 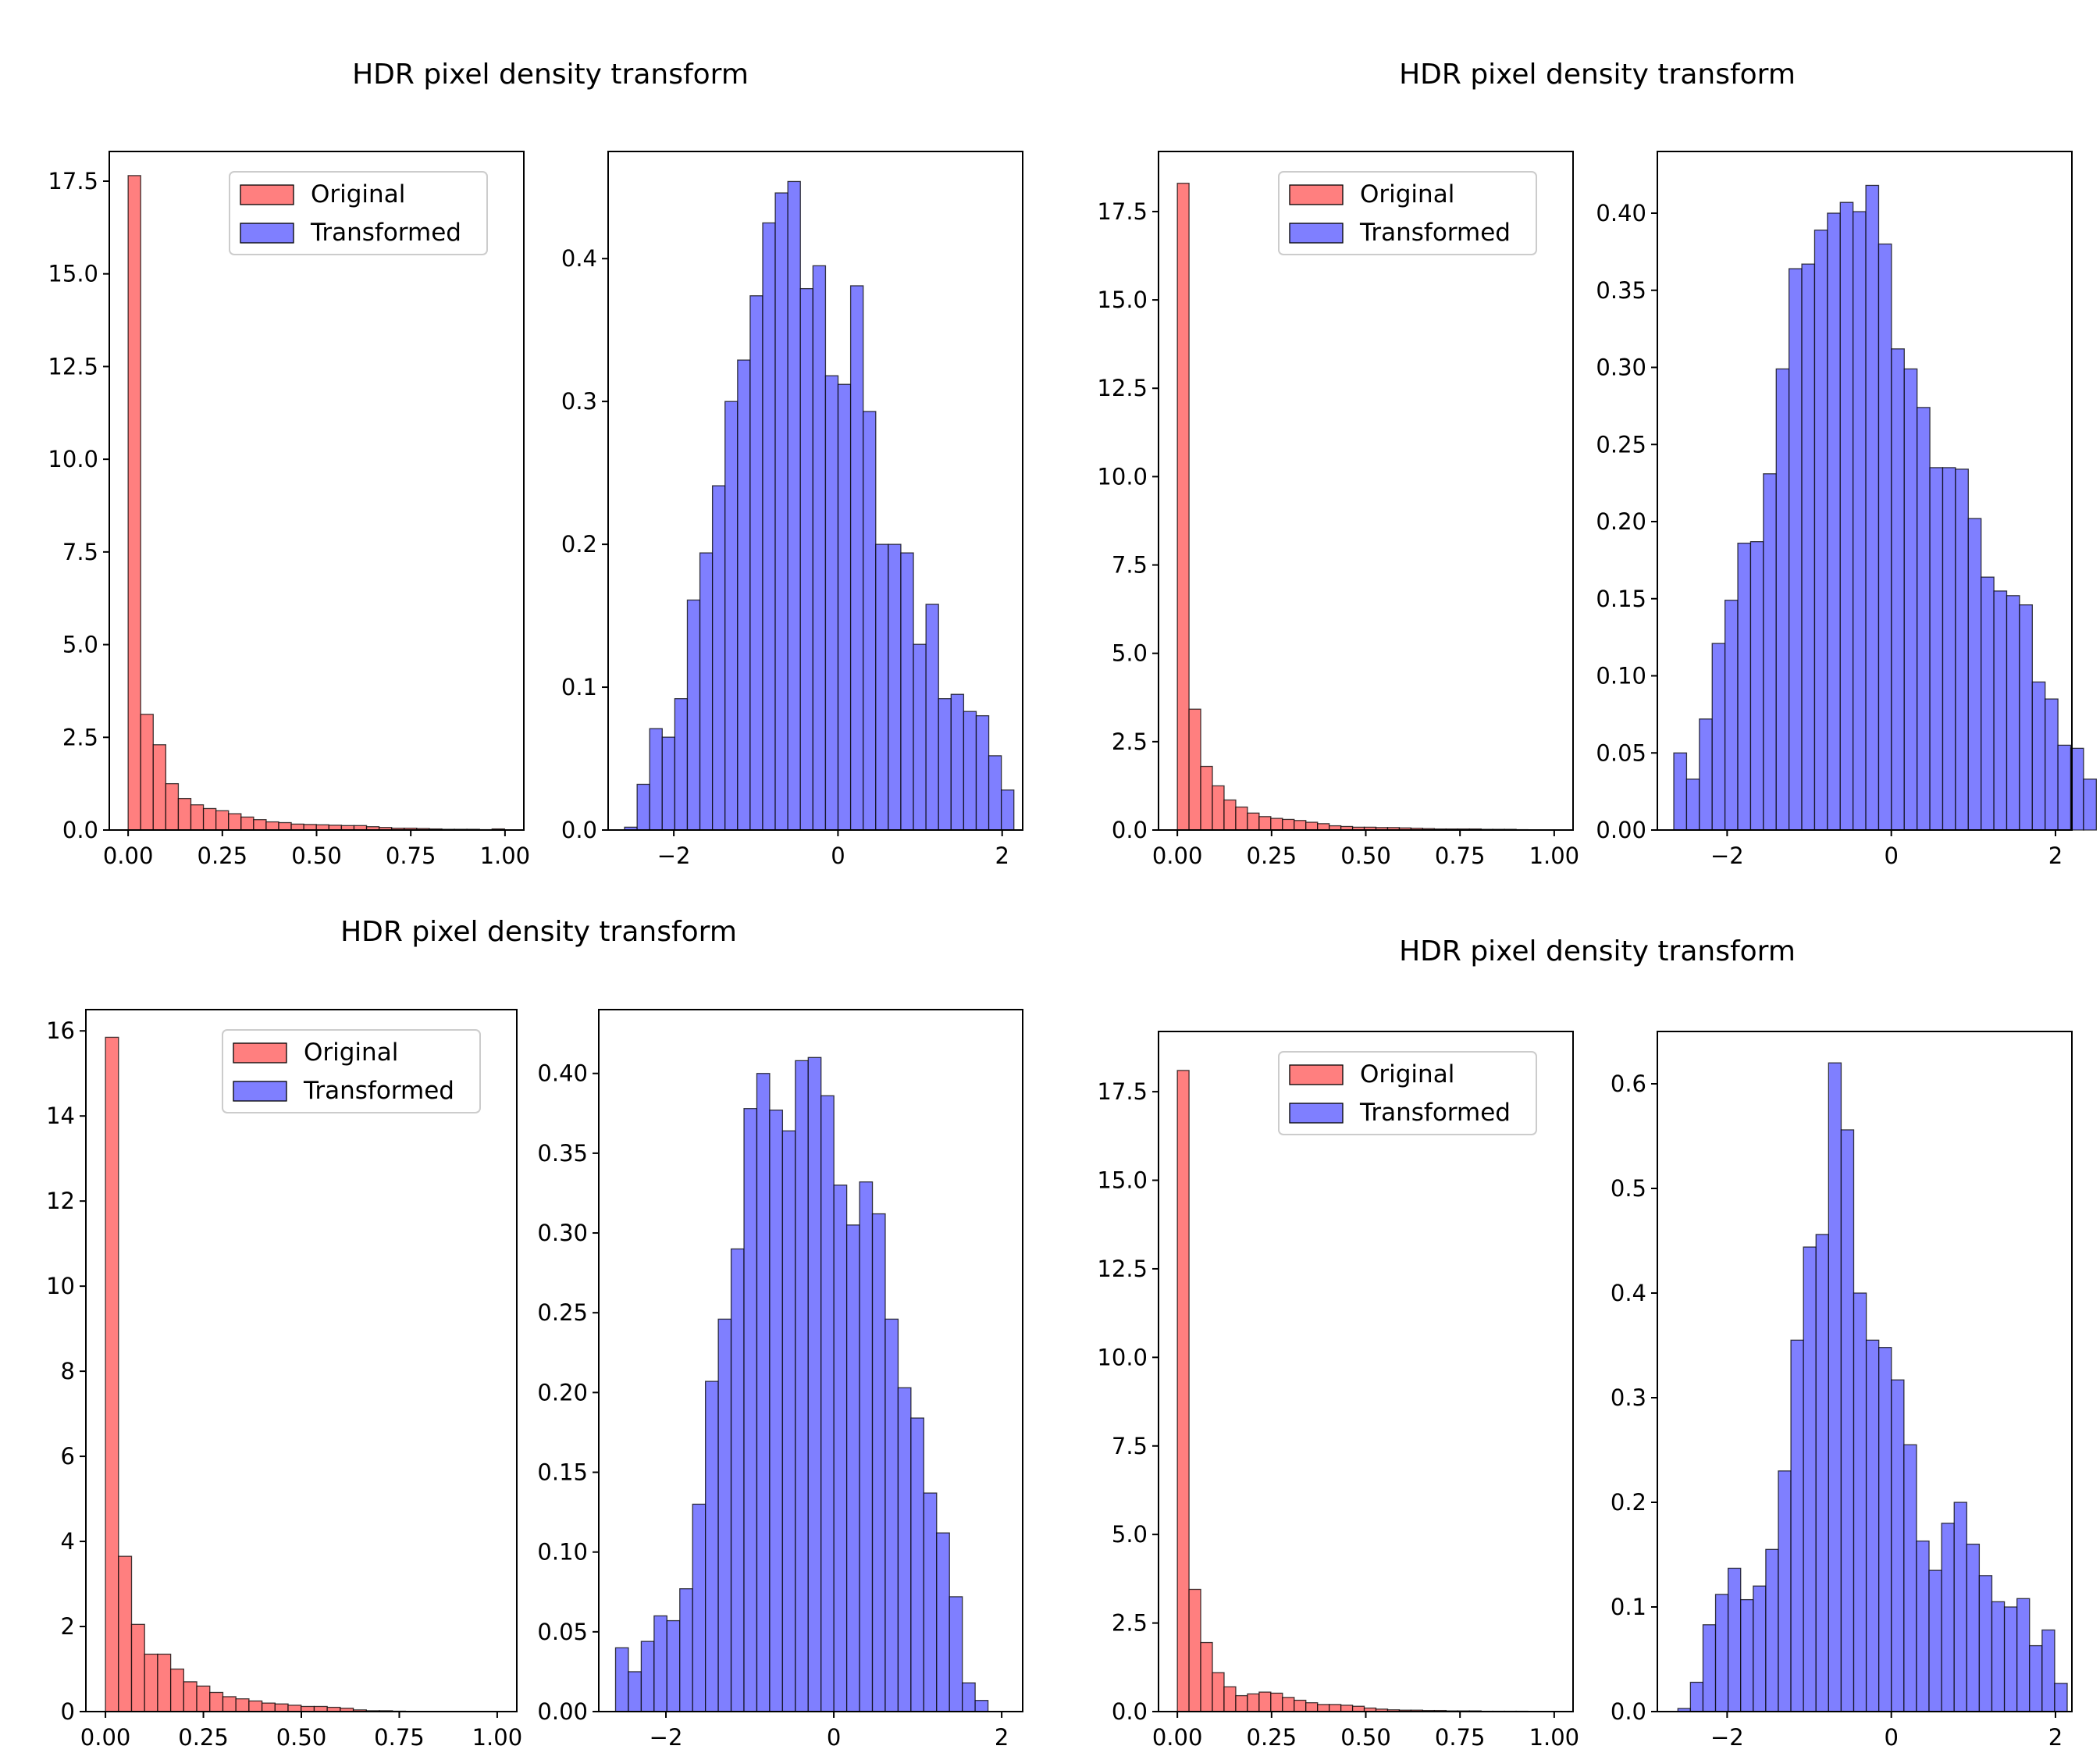 What do you see at coordinates (1621, 290) in the screenshot?
I see `y-tick-label: 0.35` at bounding box center [1621, 290].